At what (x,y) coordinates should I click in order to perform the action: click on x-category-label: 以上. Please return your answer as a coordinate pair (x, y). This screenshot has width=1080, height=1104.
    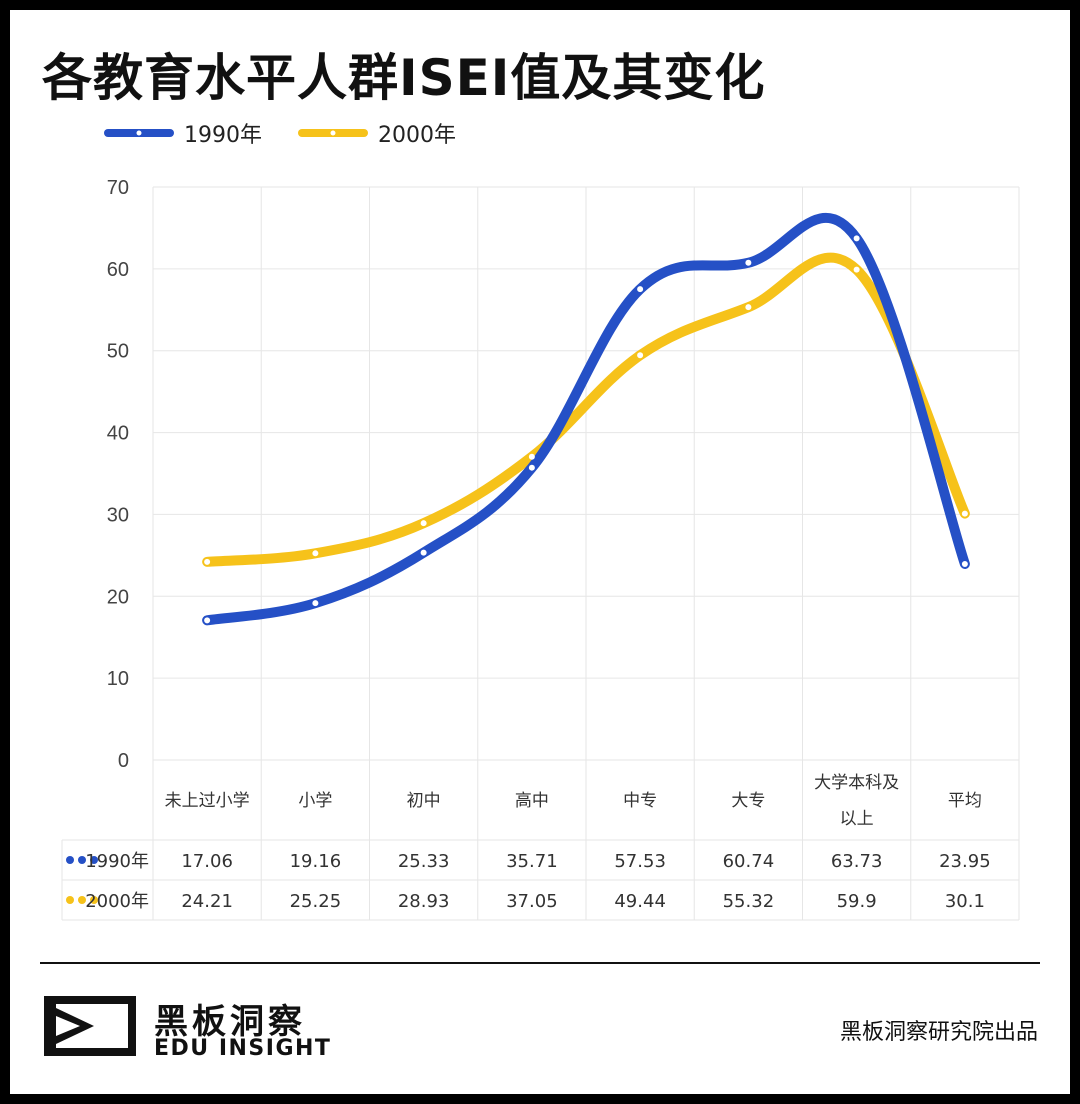
    Looking at the image, I should click on (857, 819).